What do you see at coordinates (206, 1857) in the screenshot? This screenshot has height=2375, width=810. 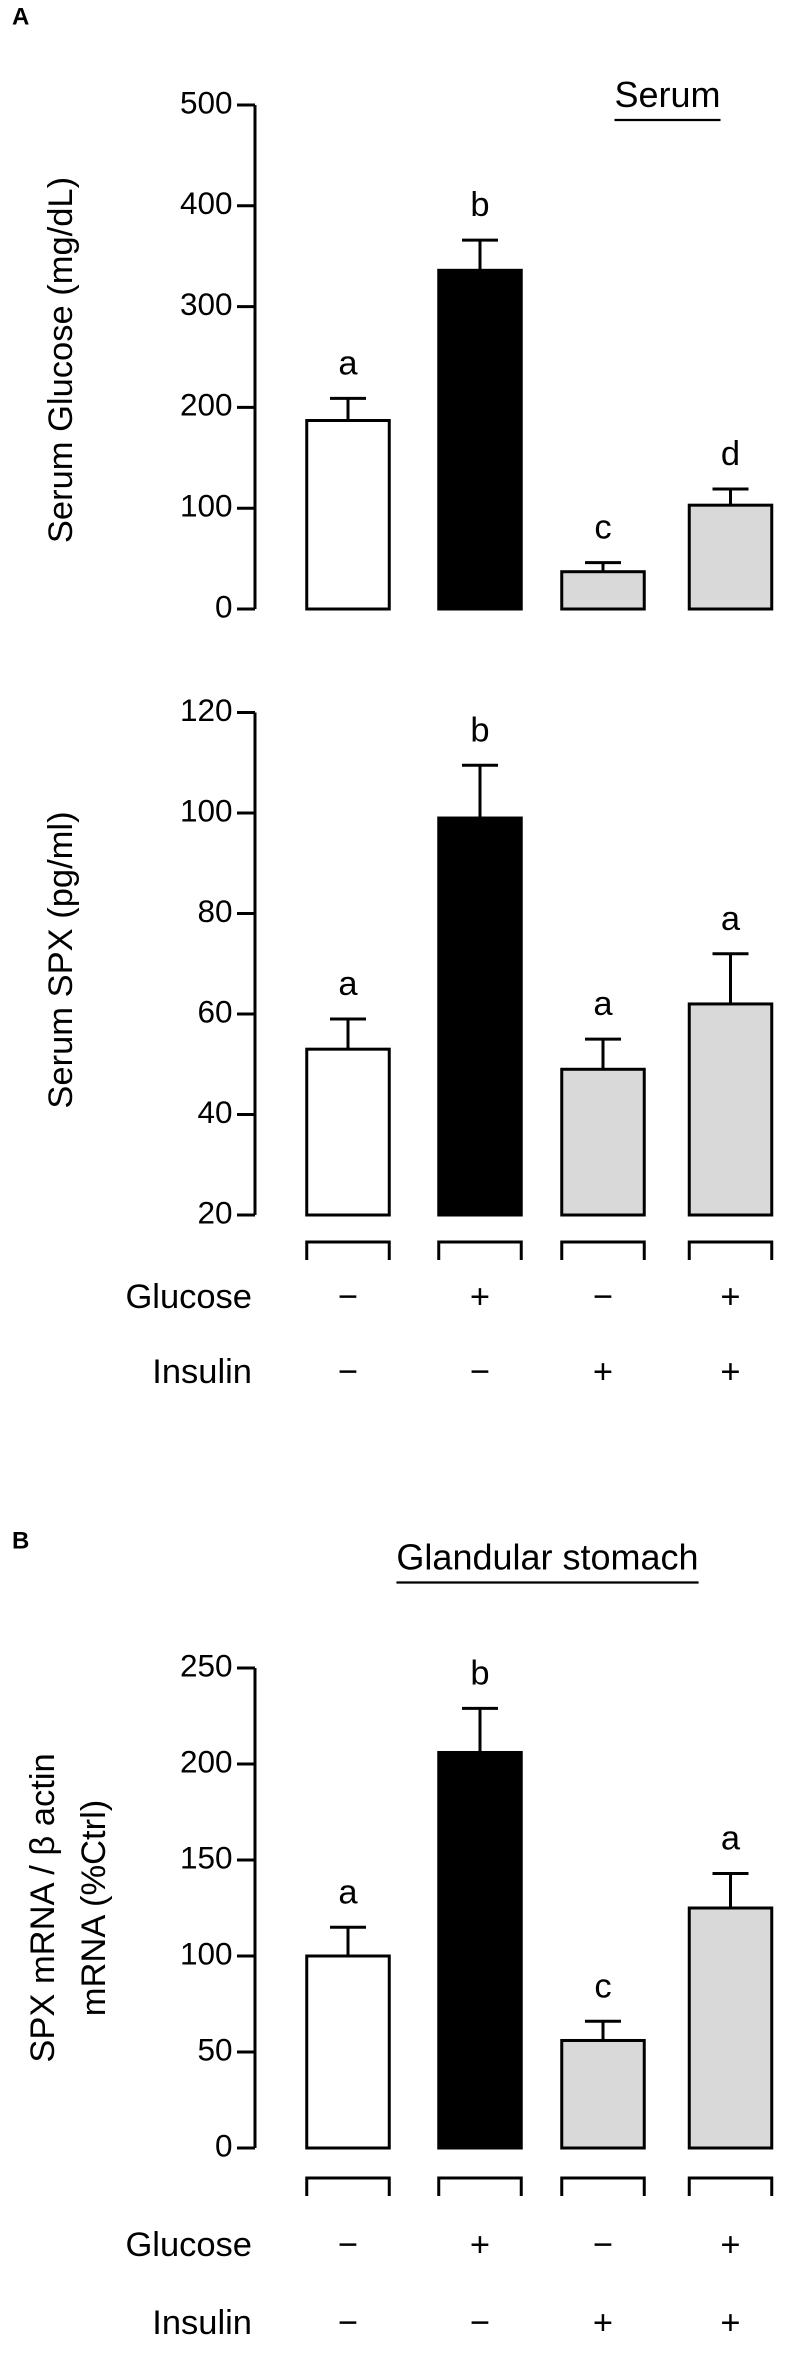 I see `y-tick-label: 150` at bounding box center [206, 1857].